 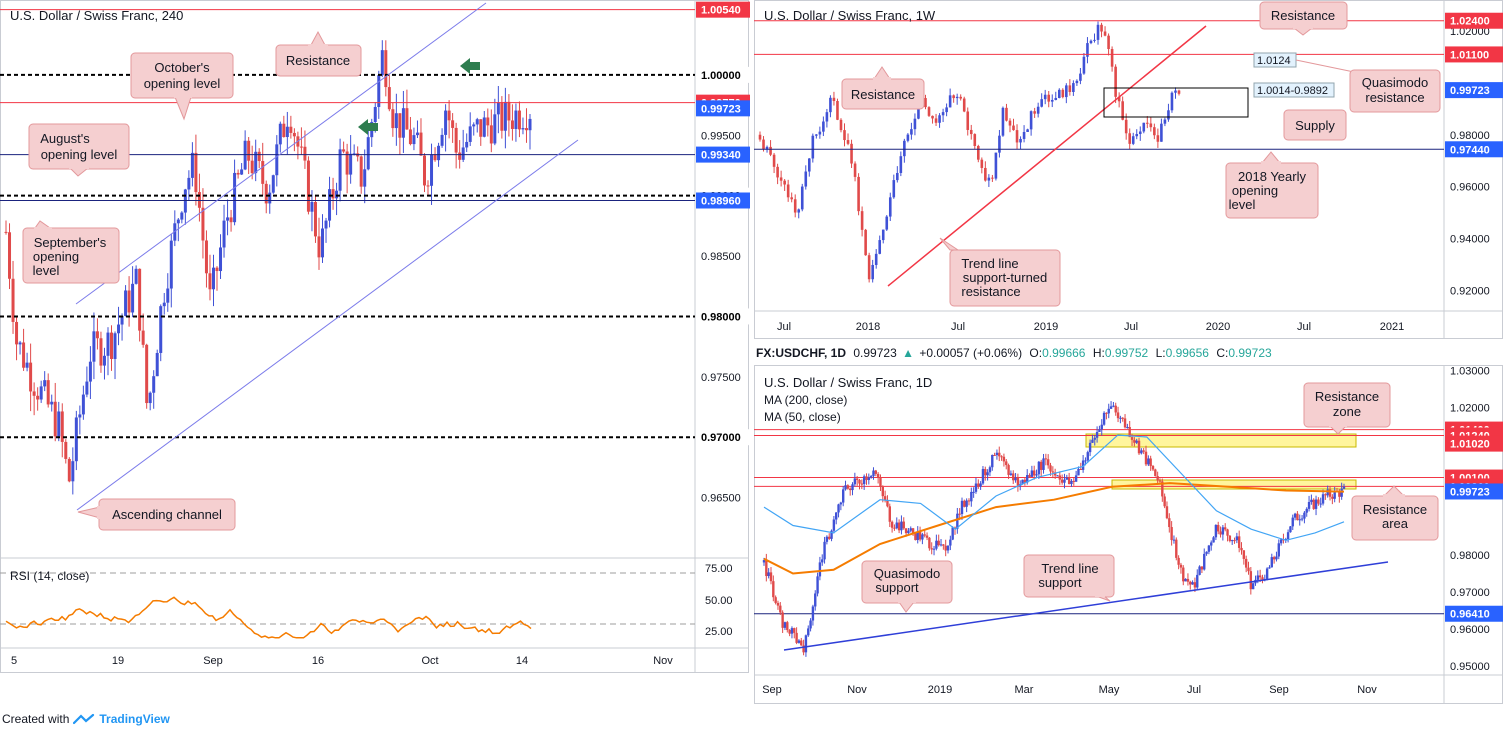 I want to click on svg-text: August's, so click(x=65, y=138).